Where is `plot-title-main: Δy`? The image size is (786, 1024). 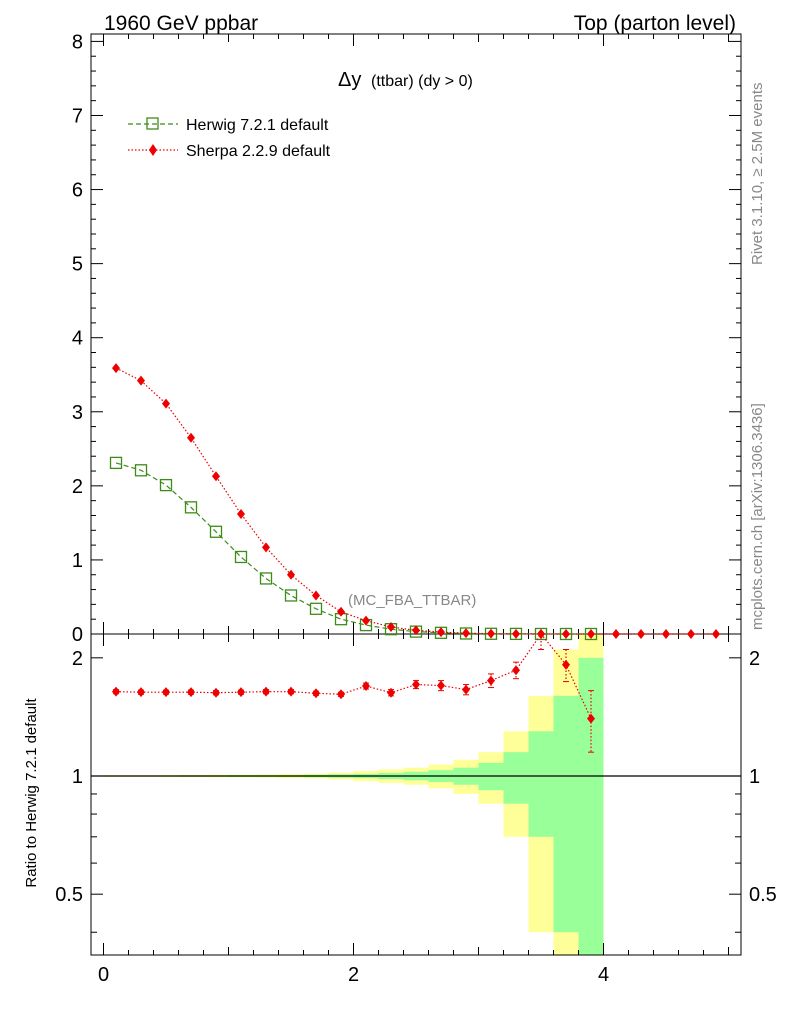
plot-title-main: Δy is located at coordinates (349, 80).